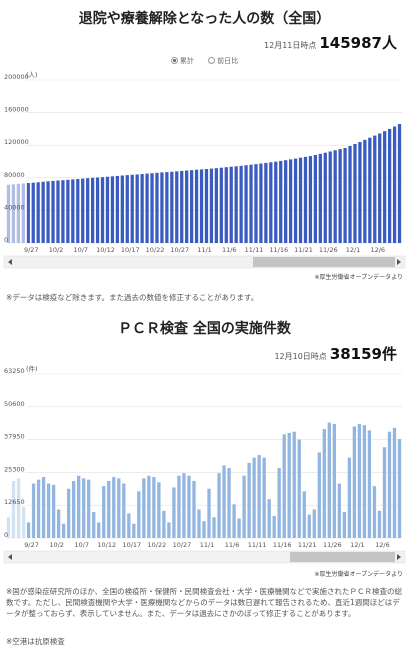 The width and height of the screenshot is (409, 660). Describe the element at coordinates (358, 574) in the screenshot. I see `source: ※厚生労働省オープンデータより` at that location.